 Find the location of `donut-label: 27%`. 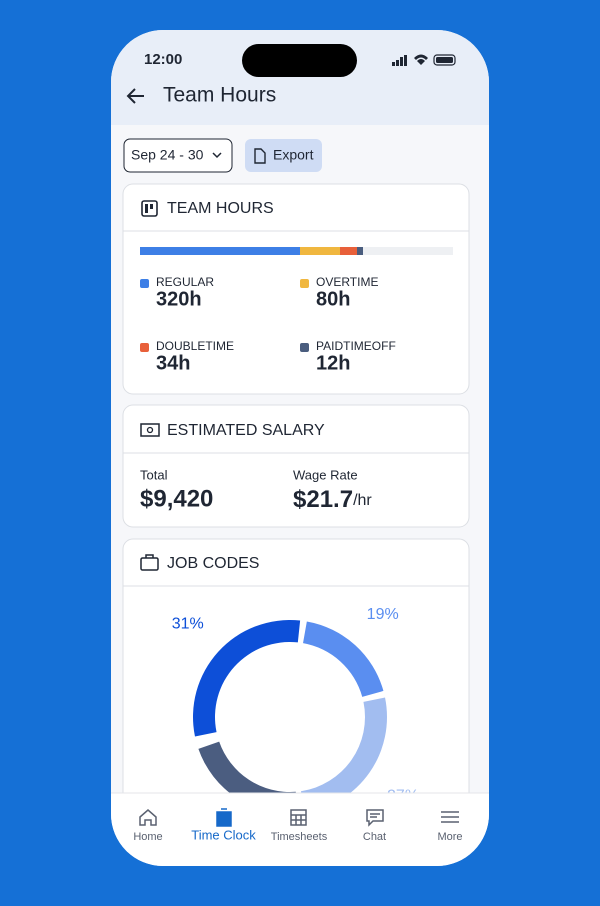

donut-label: 27% is located at coordinates (403, 795).